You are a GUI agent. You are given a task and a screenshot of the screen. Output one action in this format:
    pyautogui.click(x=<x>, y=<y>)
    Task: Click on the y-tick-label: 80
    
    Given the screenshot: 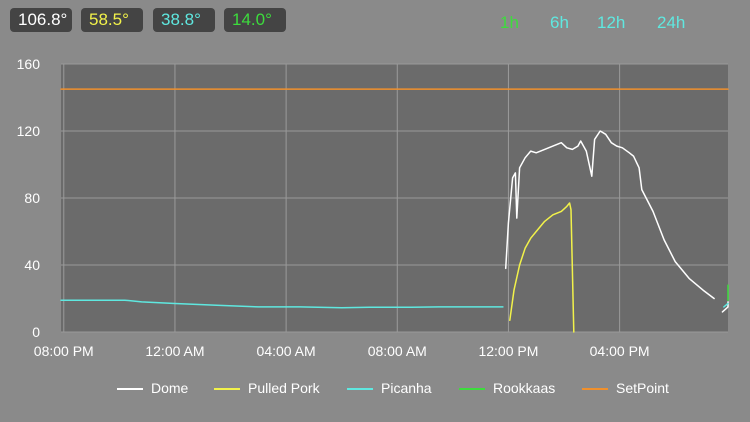 What is the action you would take?
    pyautogui.click(x=32, y=198)
    